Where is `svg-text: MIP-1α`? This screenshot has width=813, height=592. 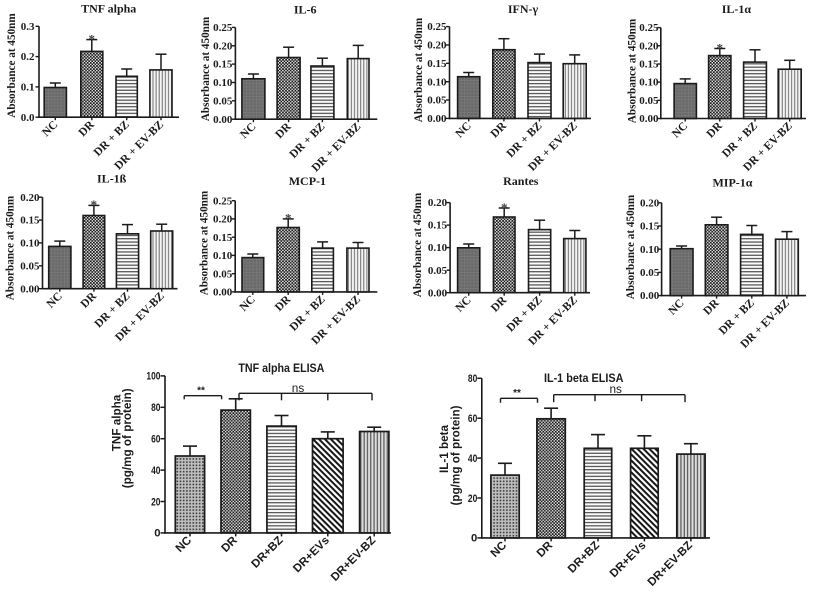
svg-text: MIP-1α is located at coordinates (732, 183).